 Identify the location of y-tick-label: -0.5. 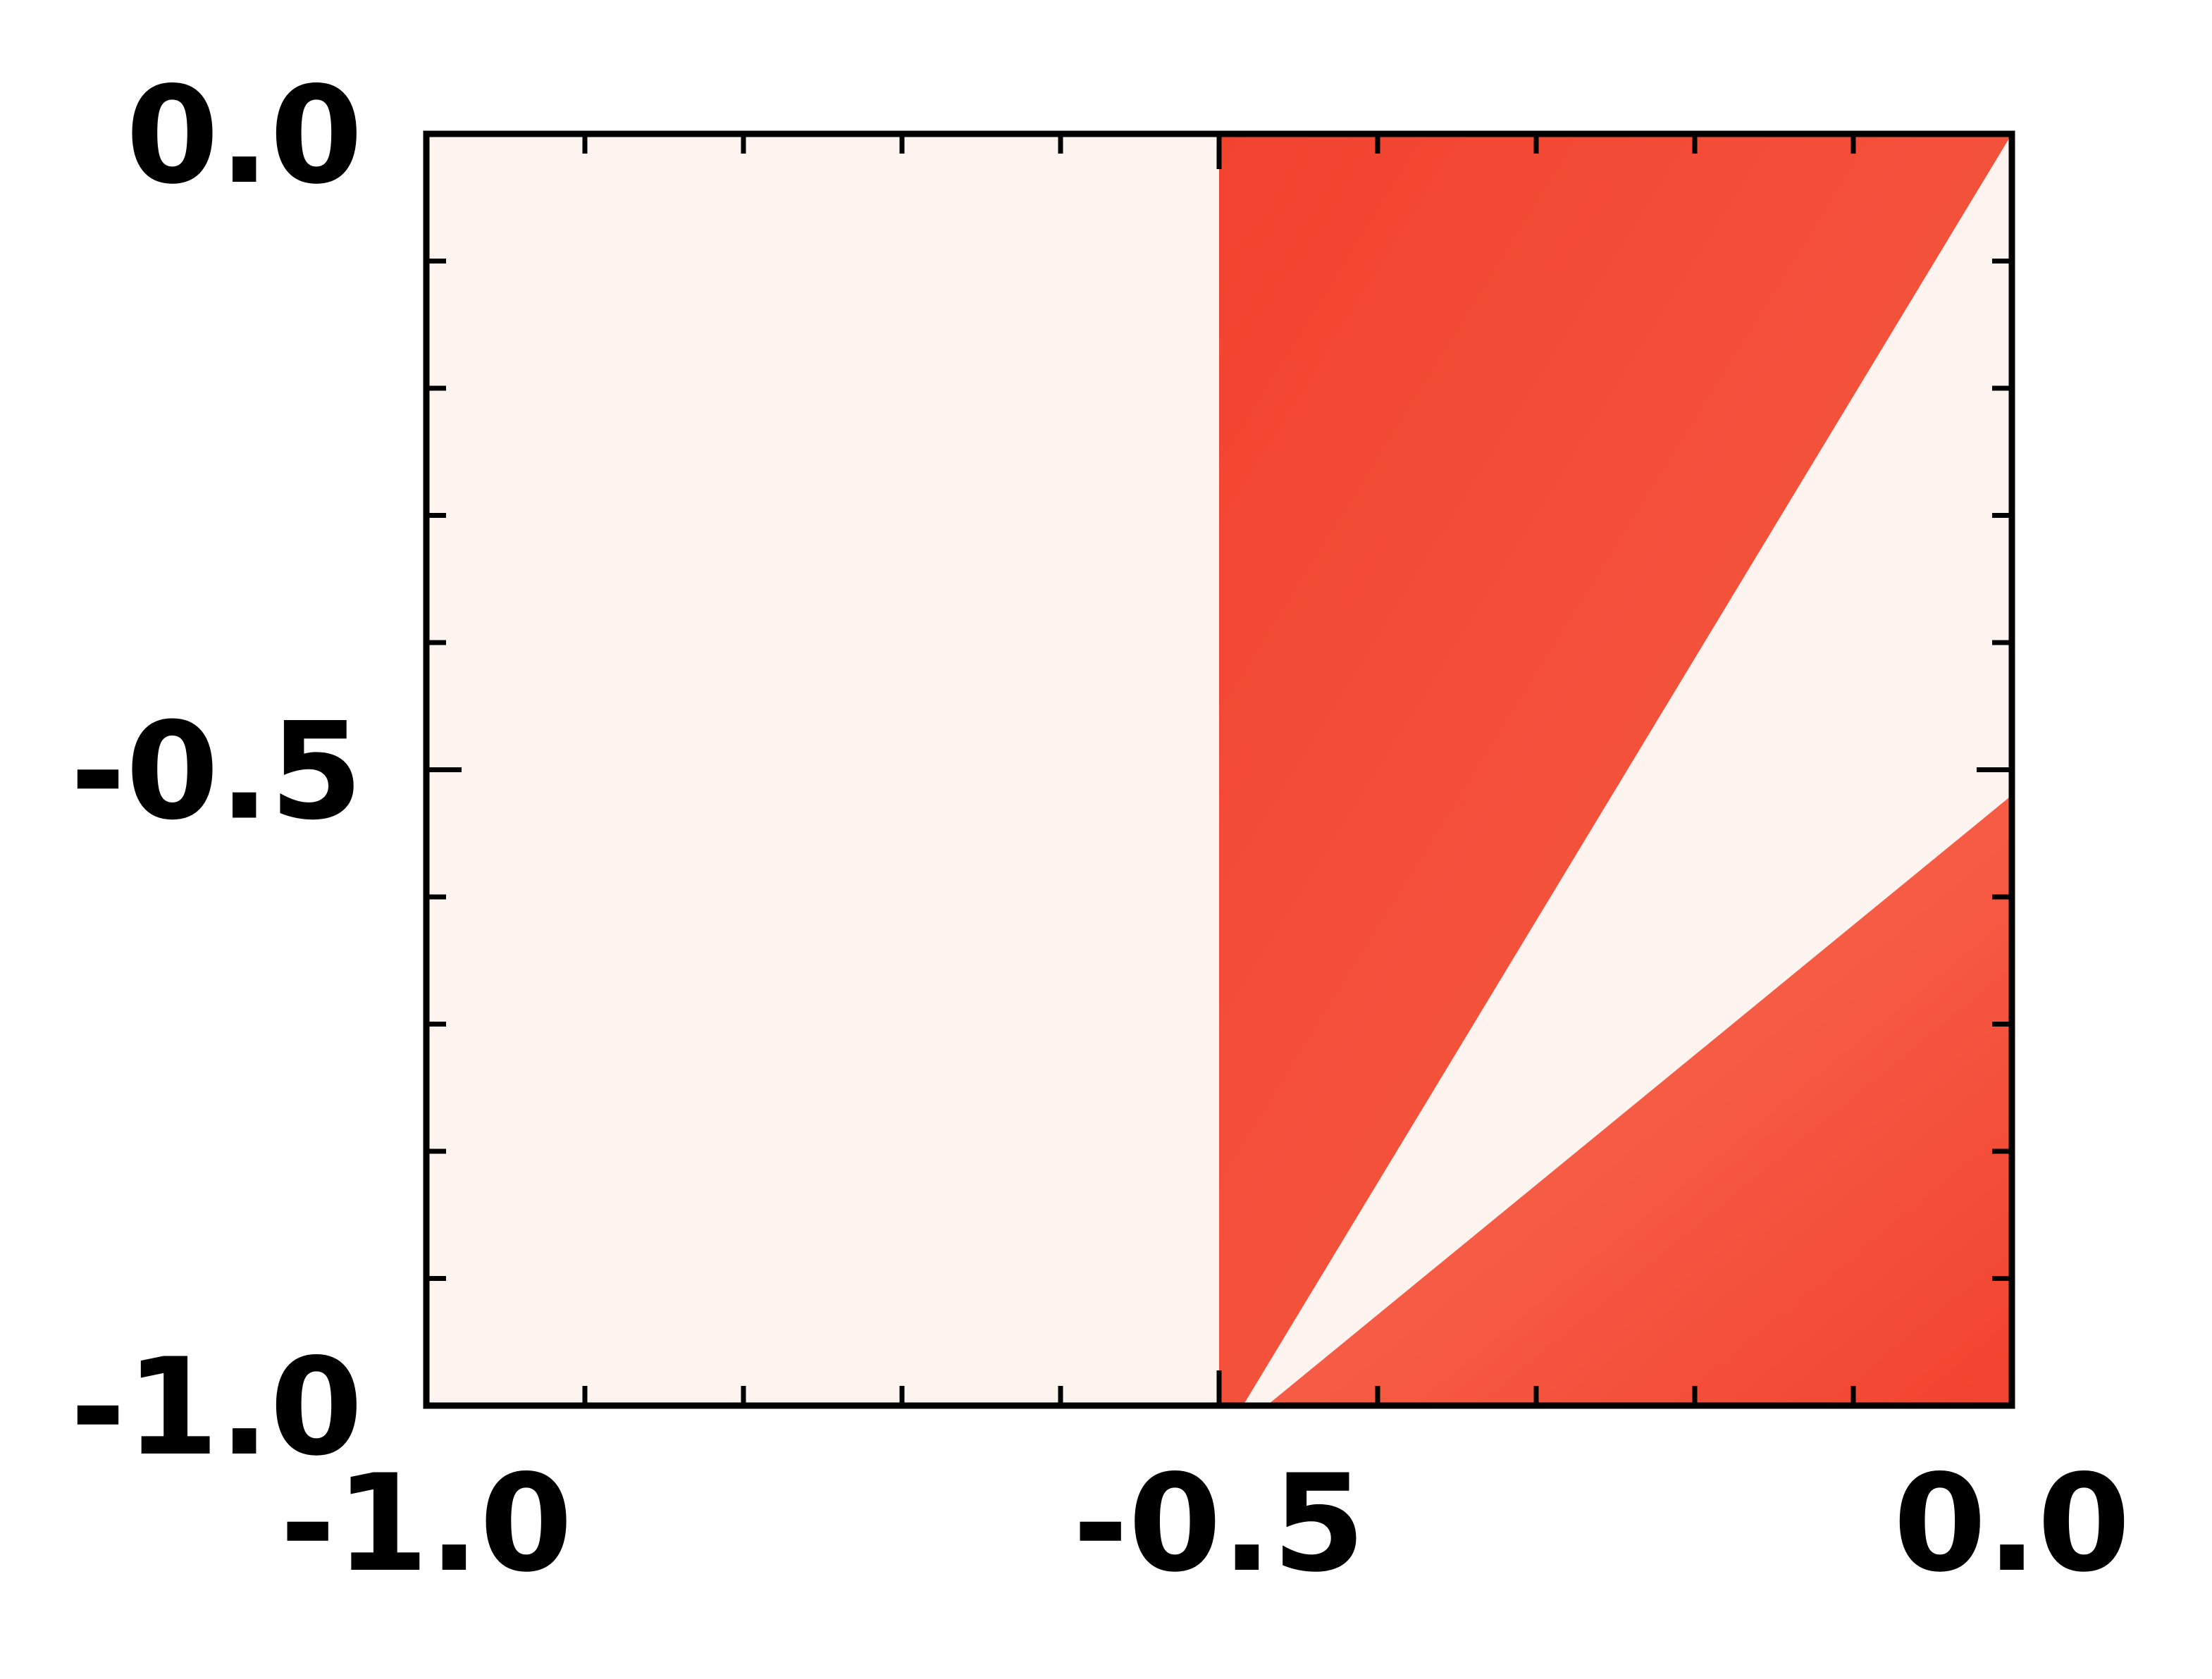
(216, 772).